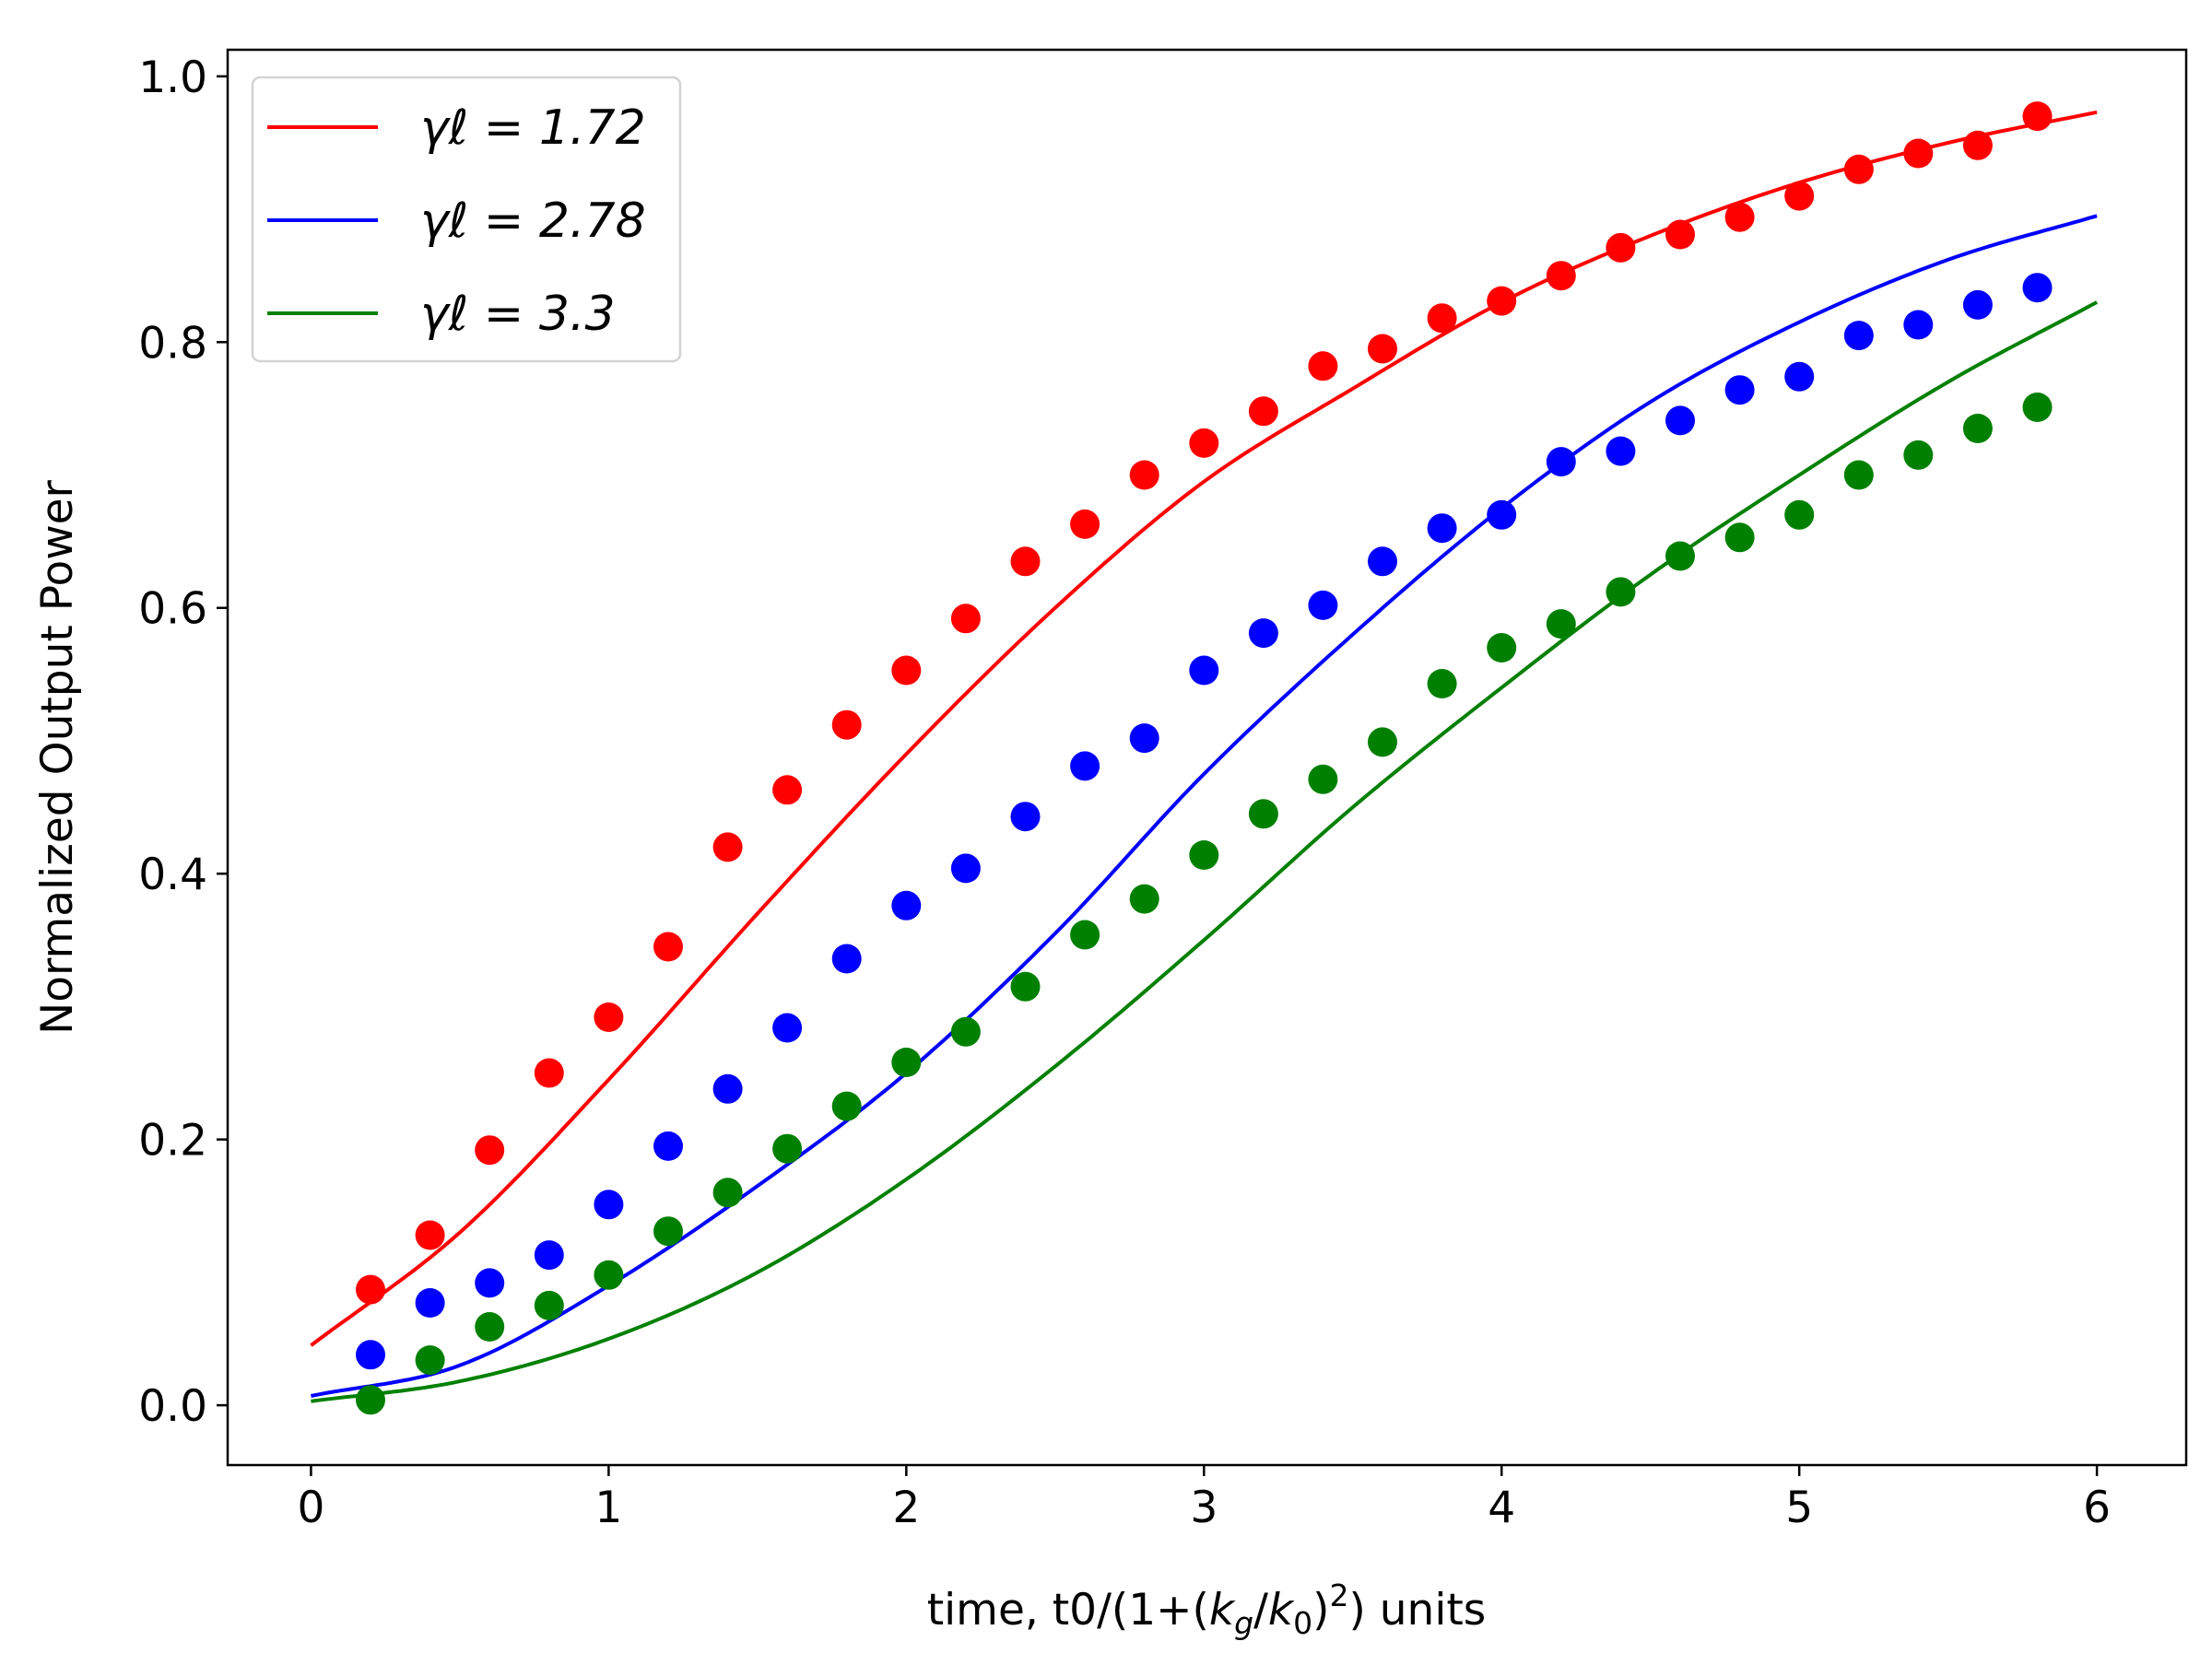 Image resolution: width=2212 pixels, height=1665 pixels. I want to click on legend-label-1: γℓ = 1.72, so click(533, 128).